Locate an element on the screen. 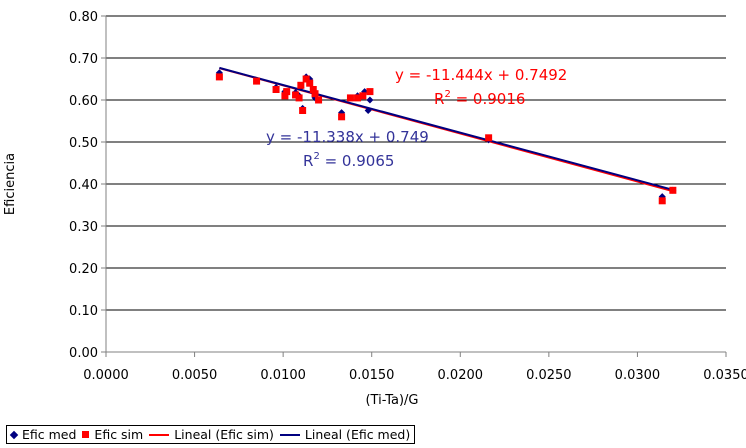 Image resolution: width=746 pixels, height=448 pixels. y-axis-title: Eficiencia is located at coordinates (10, 184).